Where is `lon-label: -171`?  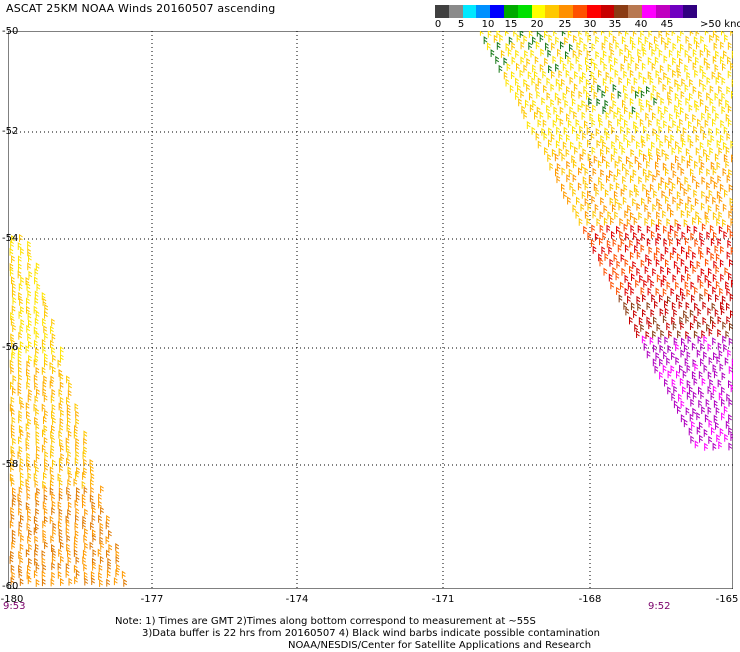
lon-label: -171 is located at coordinates (443, 599).